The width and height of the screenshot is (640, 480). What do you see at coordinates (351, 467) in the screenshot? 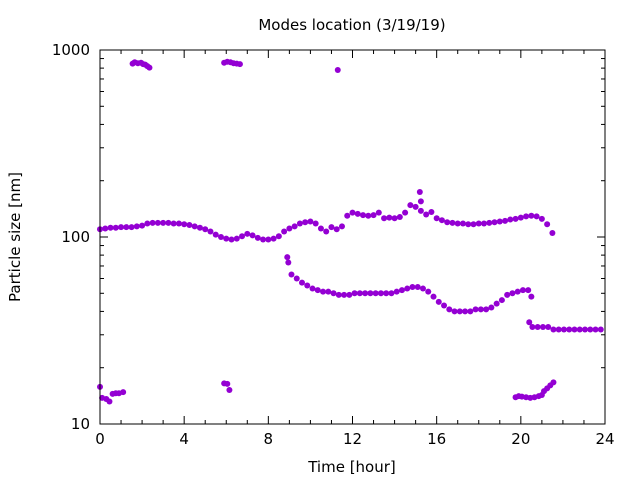
I see `x-axis-label: Time [hour]` at bounding box center [351, 467].